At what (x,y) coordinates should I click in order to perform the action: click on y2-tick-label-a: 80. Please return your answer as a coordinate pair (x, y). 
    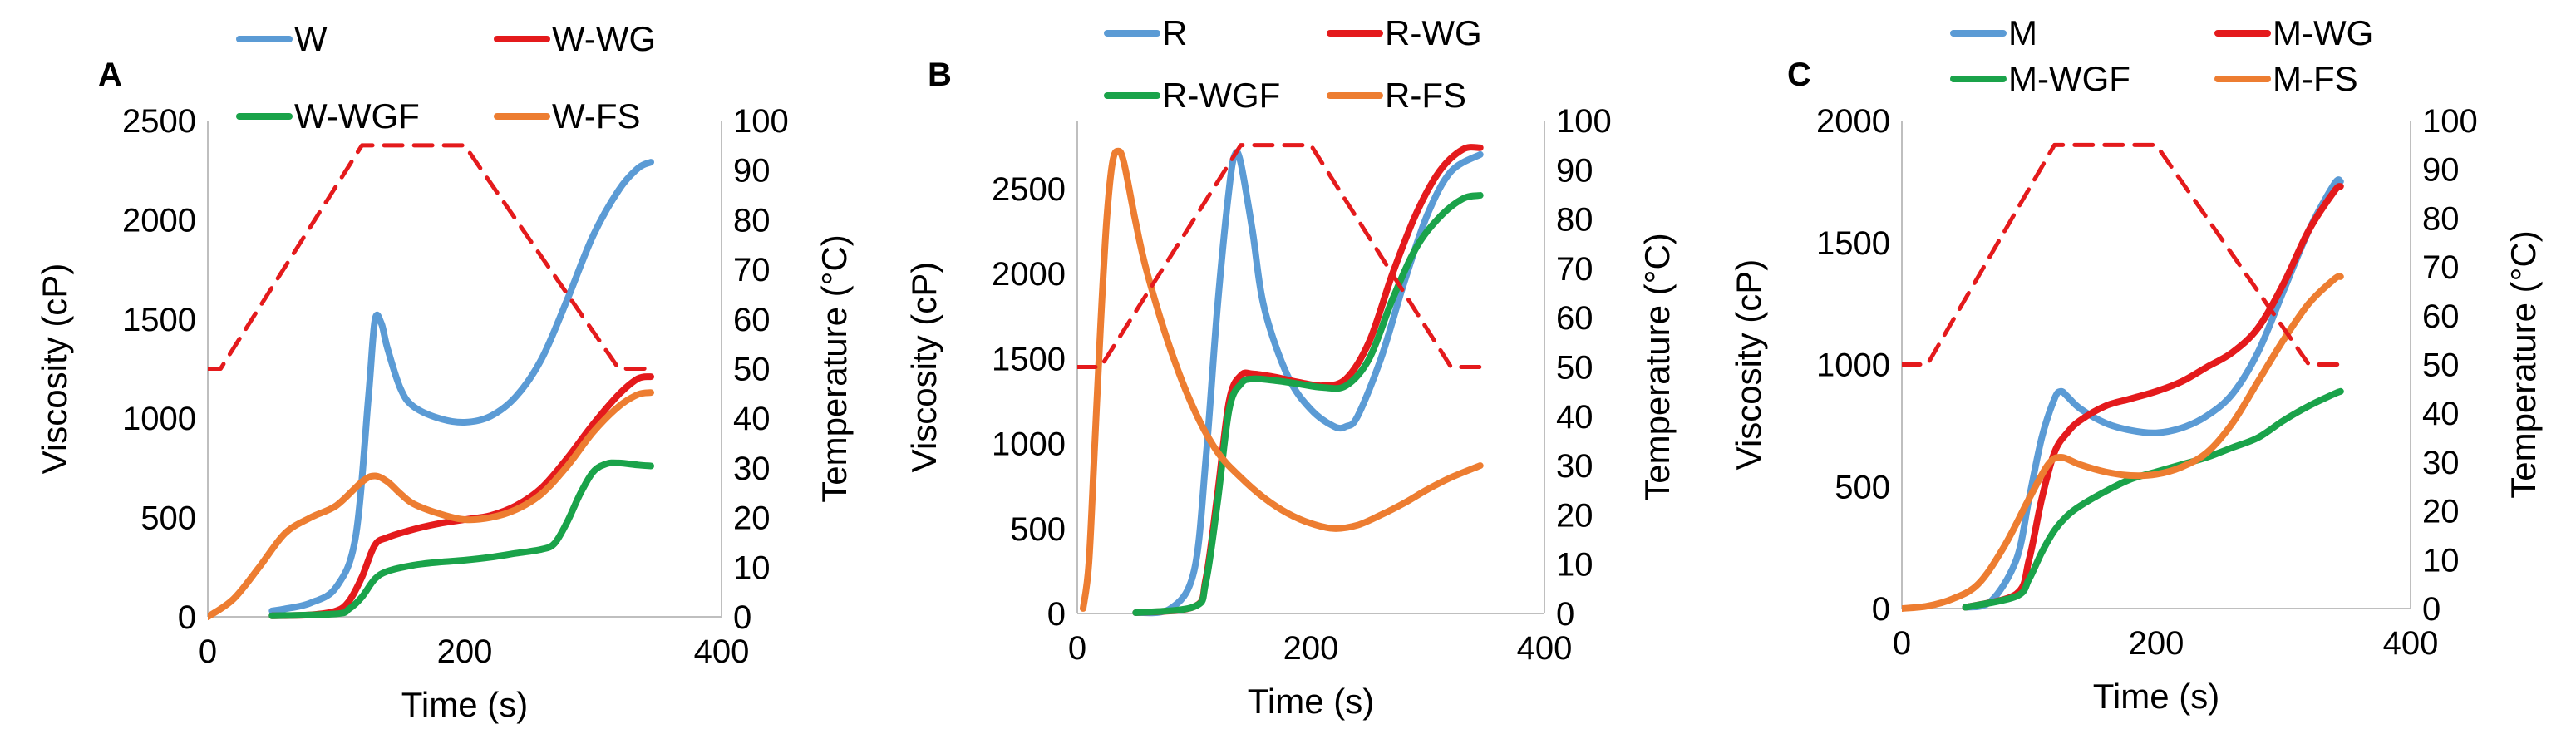
    Looking at the image, I should click on (752, 220).